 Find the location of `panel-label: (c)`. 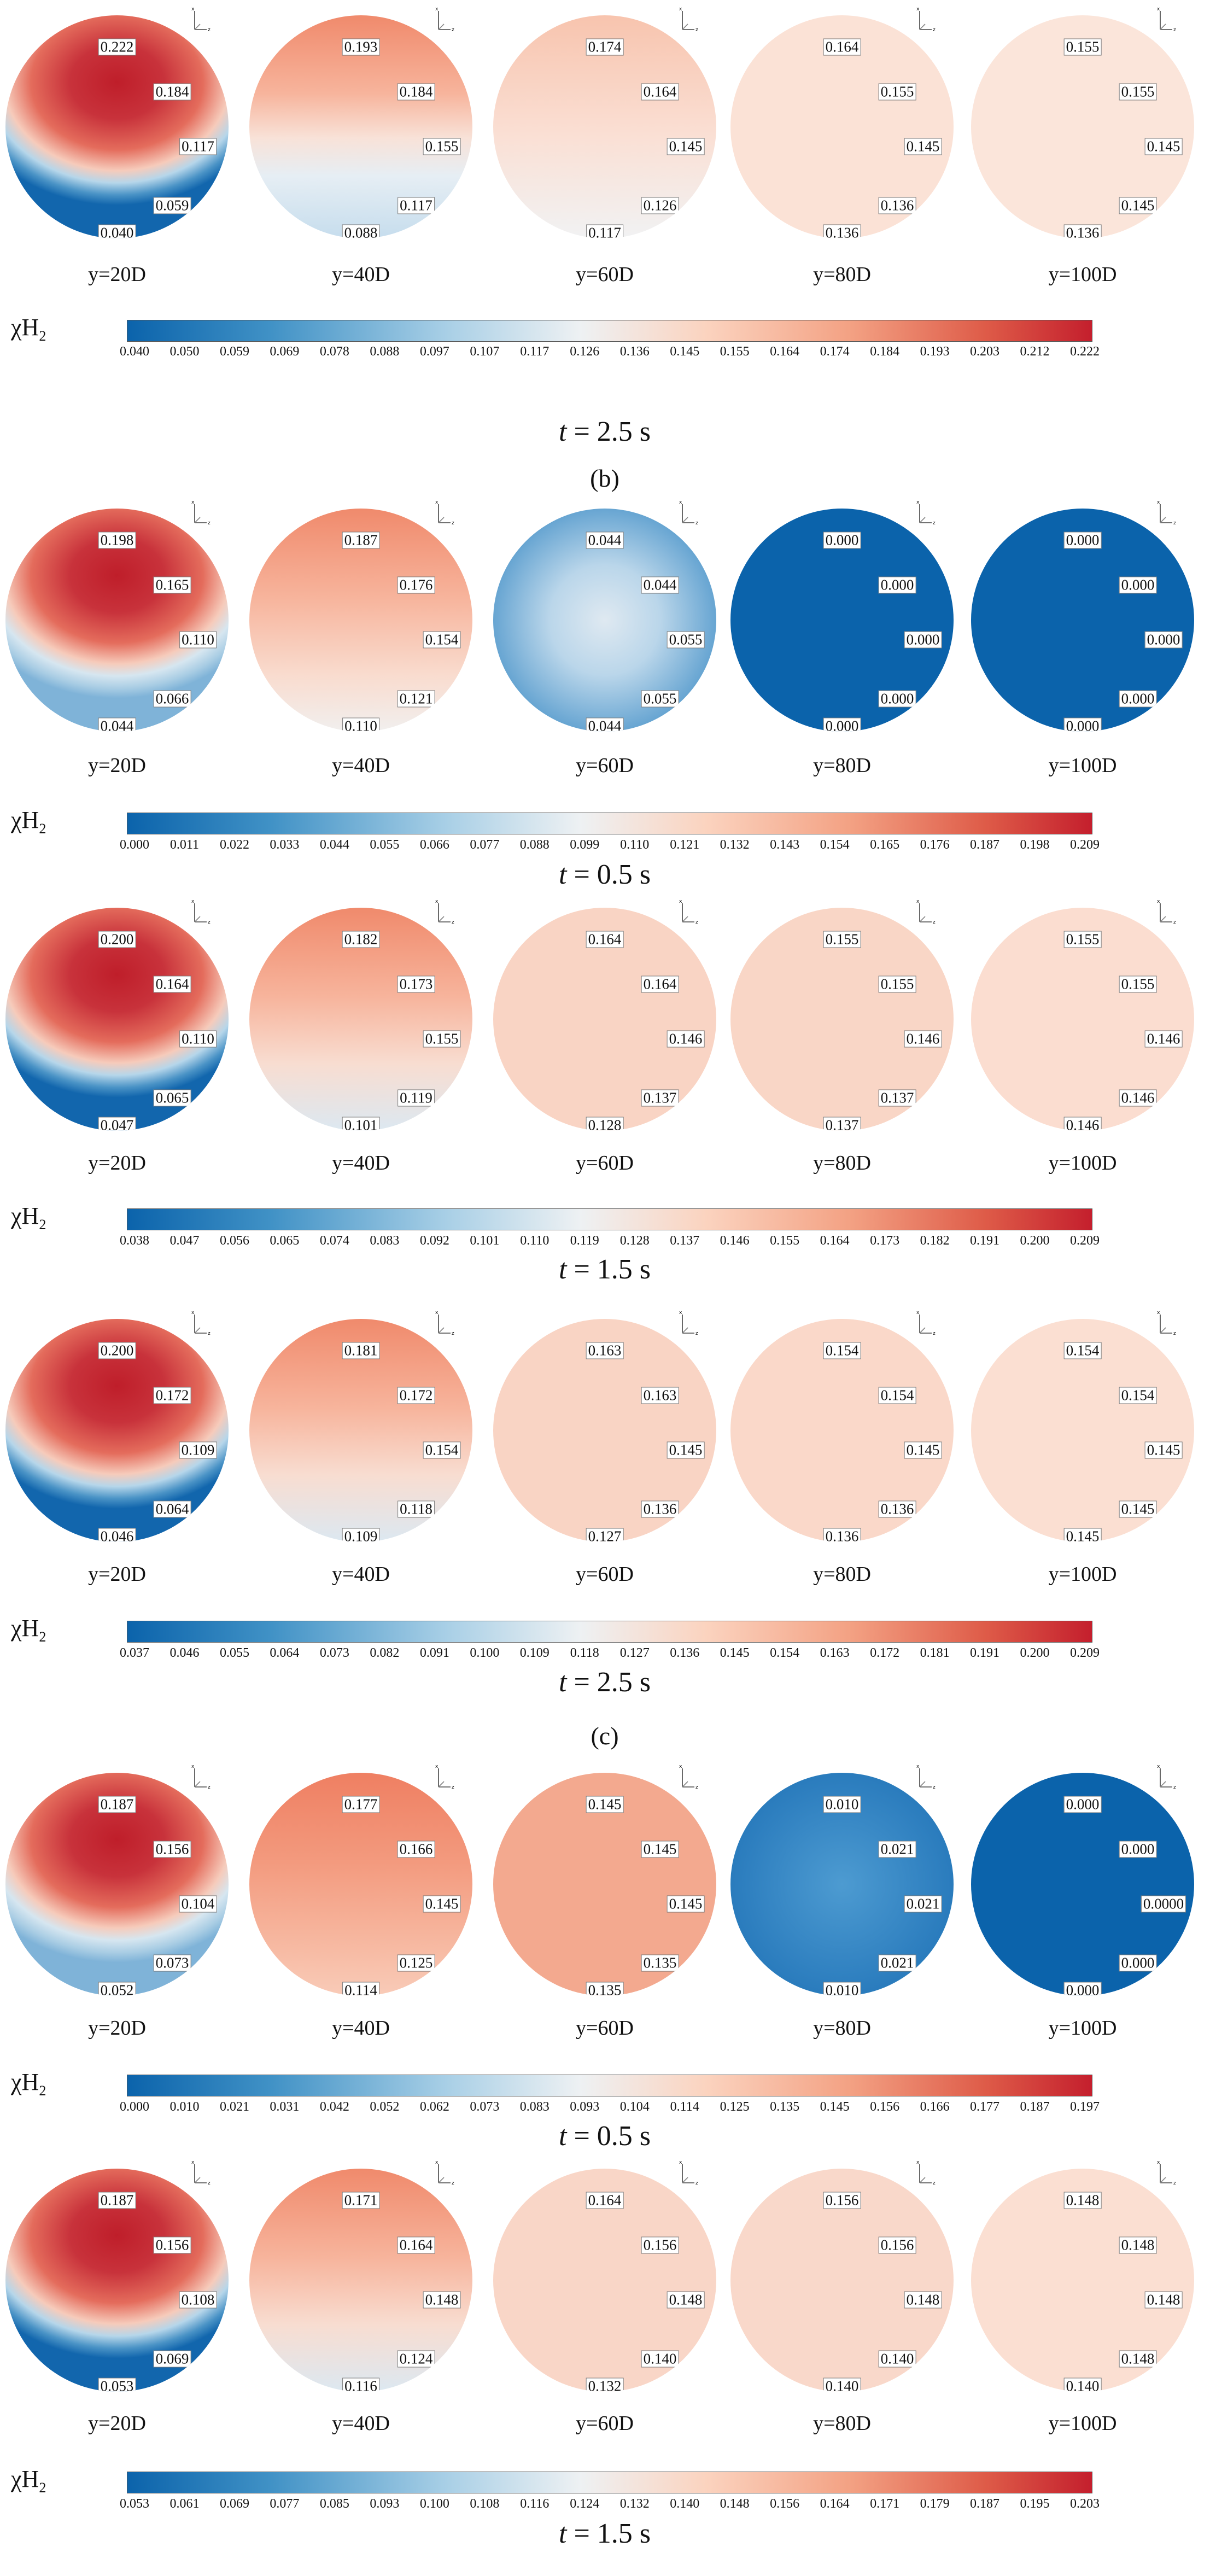

panel-label: (c) is located at coordinates (605, 1736).